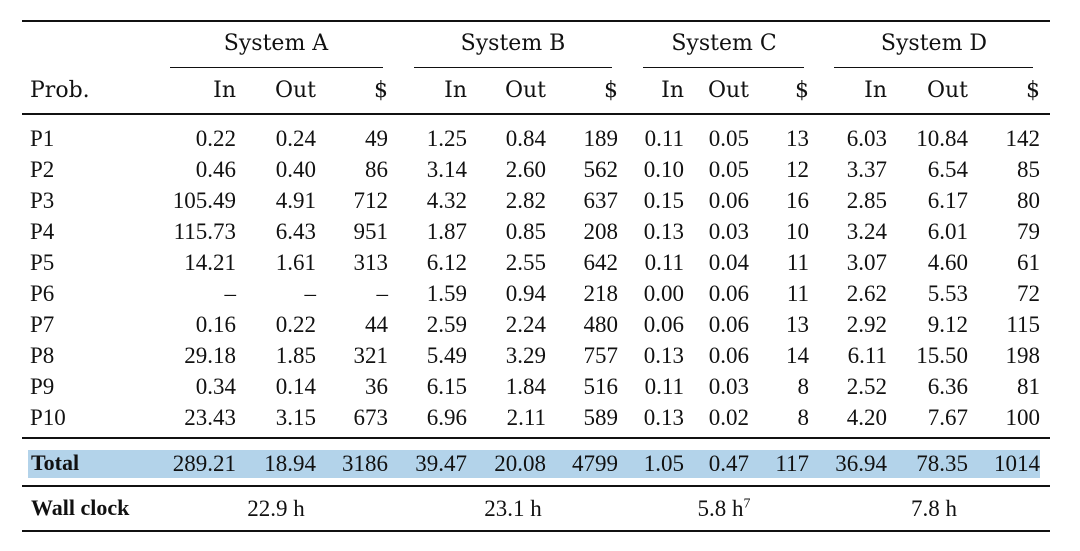 The image size is (1080, 551). I want to click on table-cell: 0.22, so click(215, 138).